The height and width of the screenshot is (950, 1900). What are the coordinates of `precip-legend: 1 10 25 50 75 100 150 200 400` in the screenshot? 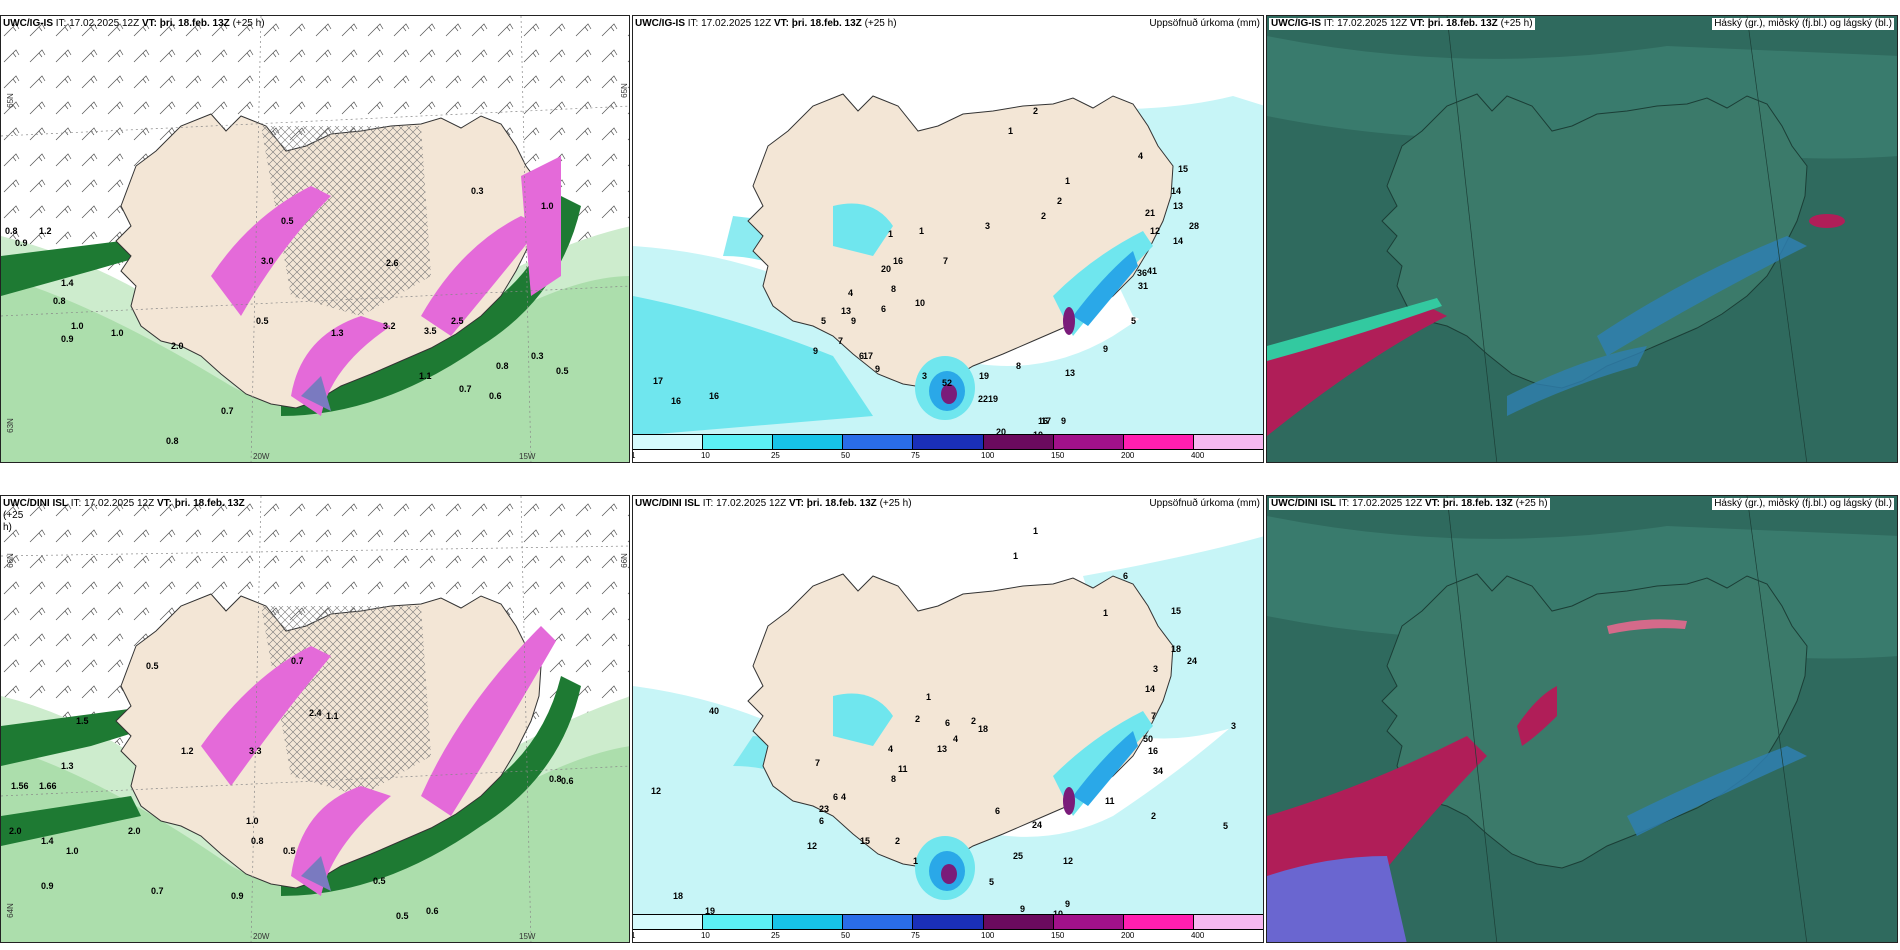 It's located at (948, 928).